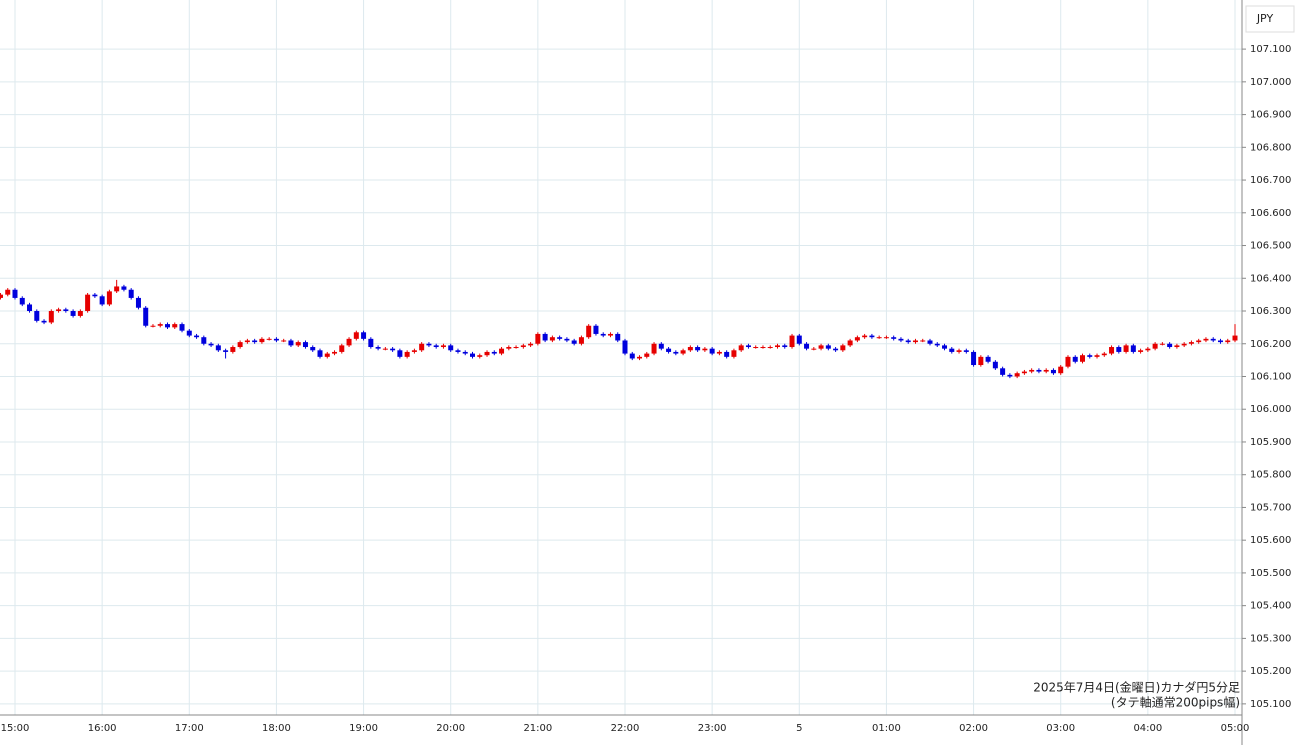  I want to click on y-tick-label: 105.200, so click(1270, 671).